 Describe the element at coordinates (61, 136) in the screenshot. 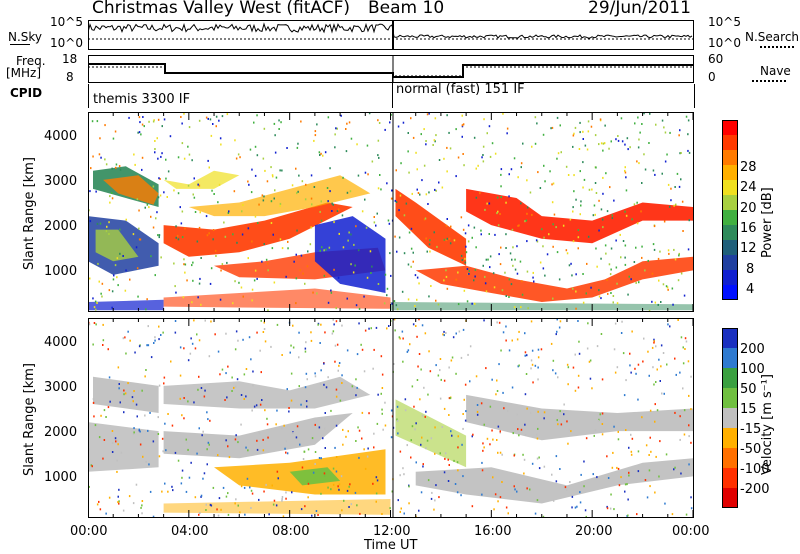

I see `power-ytick-4000: 4000` at that location.